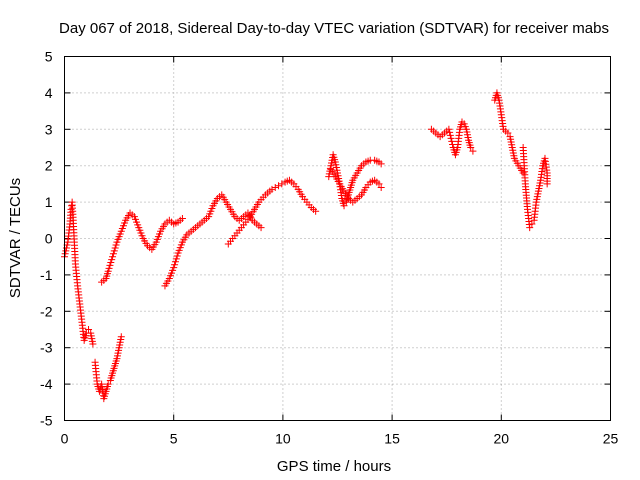 The width and height of the screenshot is (640, 480). What do you see at coordinates (46, 311) in the screenshot?
I see `y-tick-label: -2` at bounding box center [46, 311].